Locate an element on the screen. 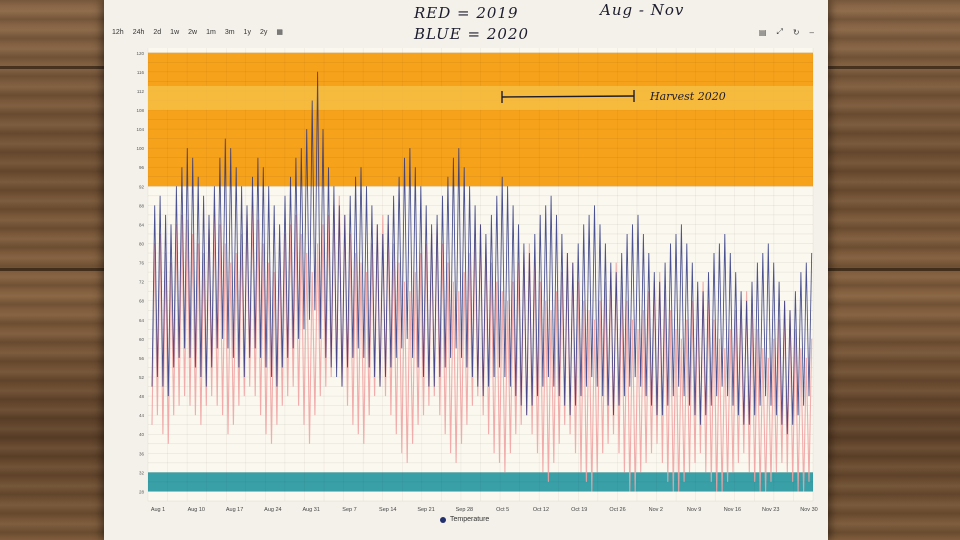 The width and height of the screenshot is (960, 540). y-tick-label: 96 is located at coordinates (142, 167).